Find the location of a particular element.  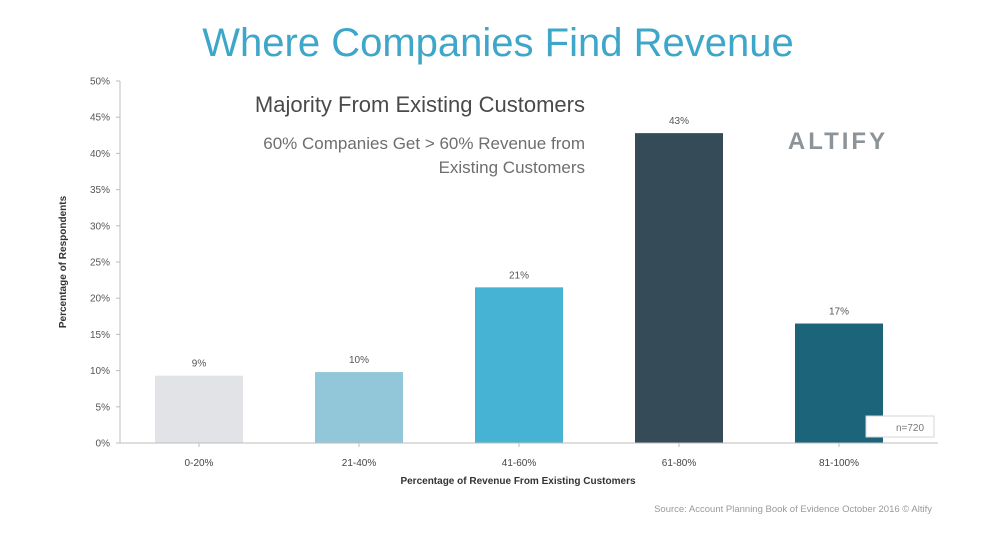

x-tick-label: 0-20% is located at coordinates (199, 463).